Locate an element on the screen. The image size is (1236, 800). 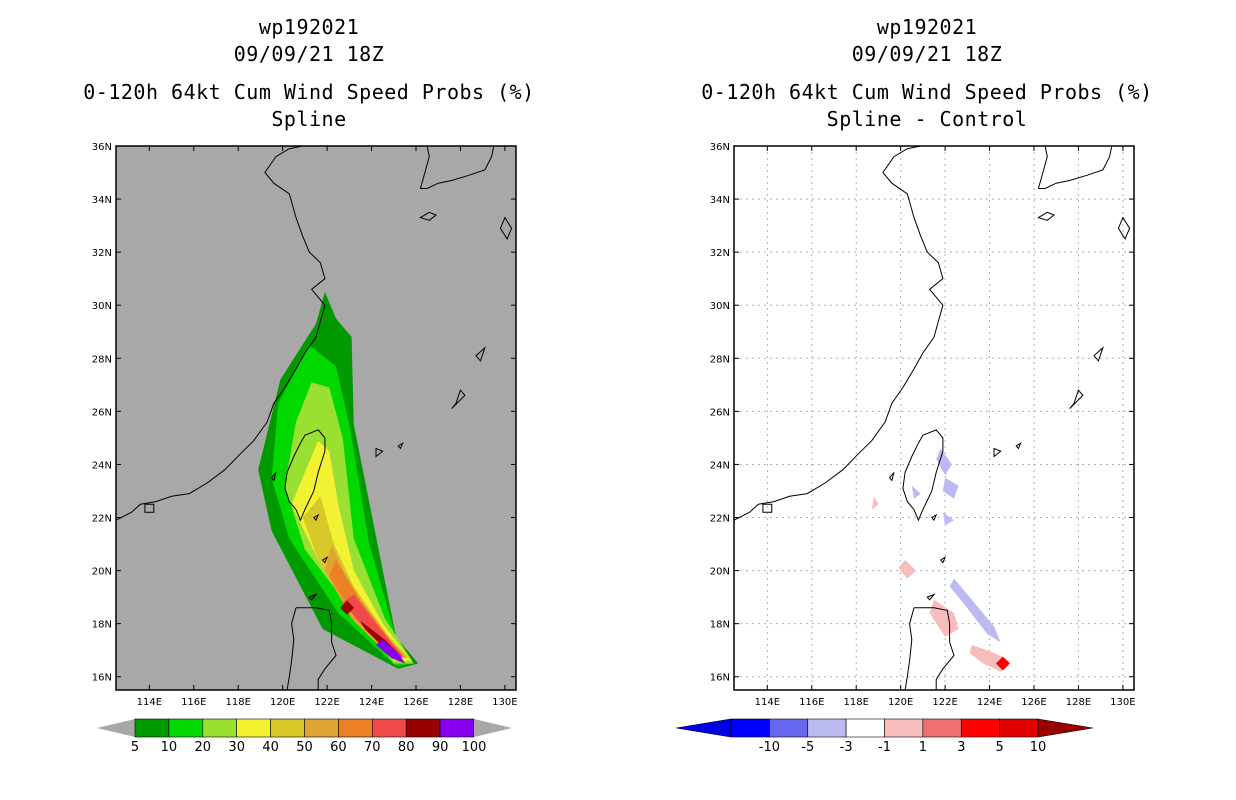
left-colorbar: 5 10 20 30 40 50 60 70 80 90 100 is located at coordinates (304, 736).